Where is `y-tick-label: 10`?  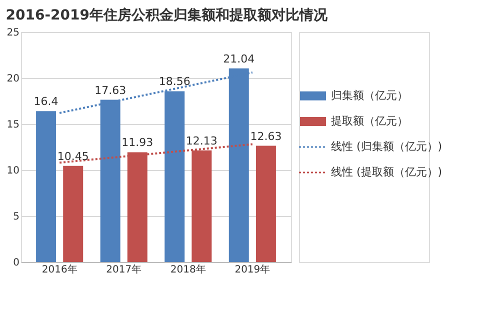 y-tick-label: 10 is located at coordinates (13, 171).